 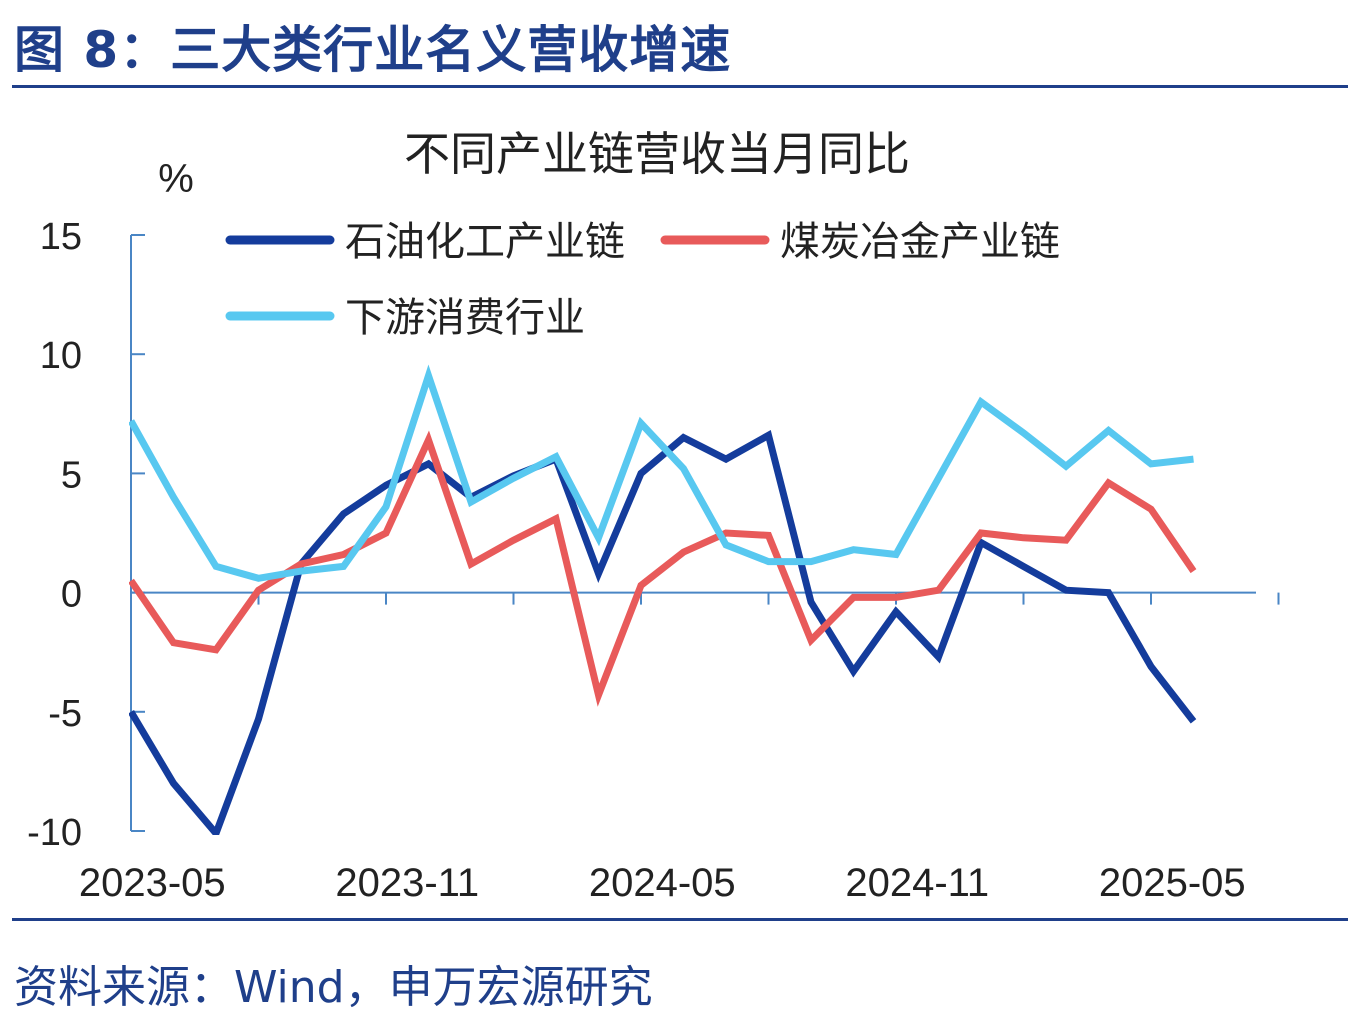 I want to click on source-note: 资料来源：Wind，申万宏源研究, so click(x=333, y=987).